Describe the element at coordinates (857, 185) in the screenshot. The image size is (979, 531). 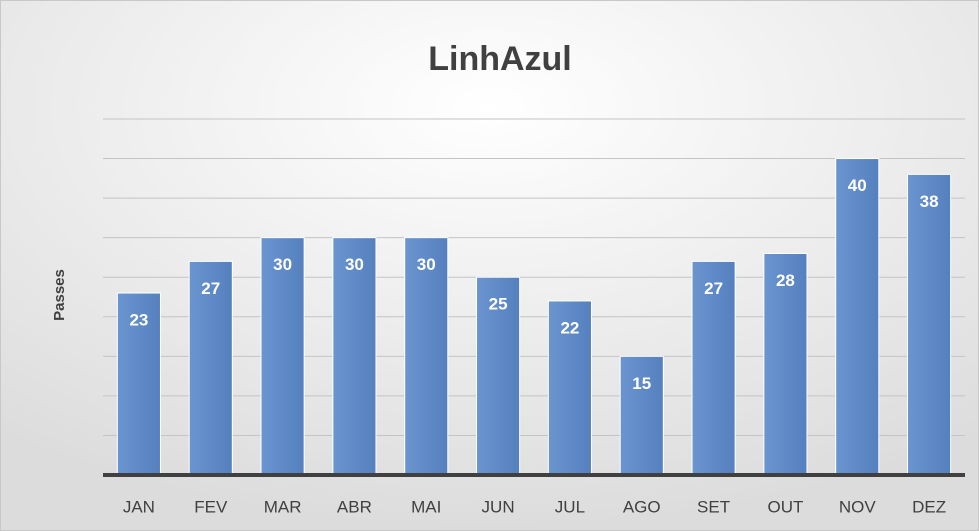
I see `data-label: 40` at that location.